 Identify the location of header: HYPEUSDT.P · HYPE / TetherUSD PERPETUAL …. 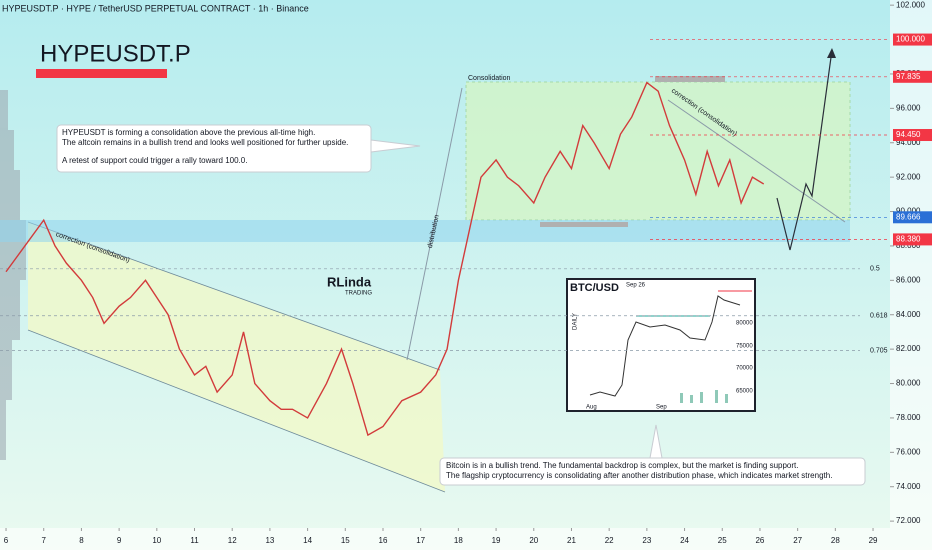
(155, 8).